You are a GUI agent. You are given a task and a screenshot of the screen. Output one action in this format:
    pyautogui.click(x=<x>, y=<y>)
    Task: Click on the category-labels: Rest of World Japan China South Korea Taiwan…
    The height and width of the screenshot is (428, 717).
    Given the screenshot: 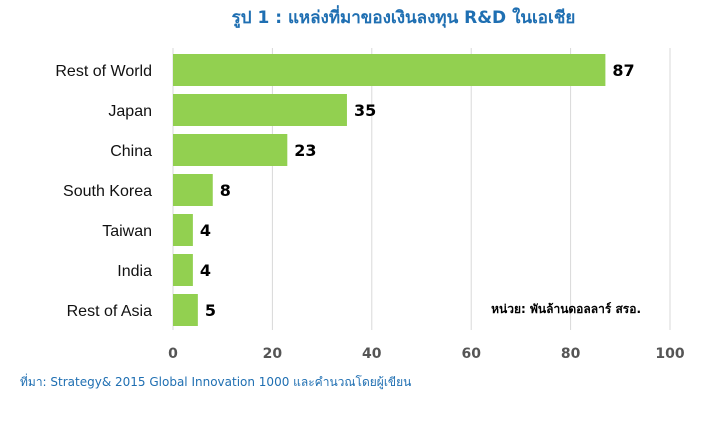 What is the action you would take?
    pyautogui.click(x=103, y=191)
    